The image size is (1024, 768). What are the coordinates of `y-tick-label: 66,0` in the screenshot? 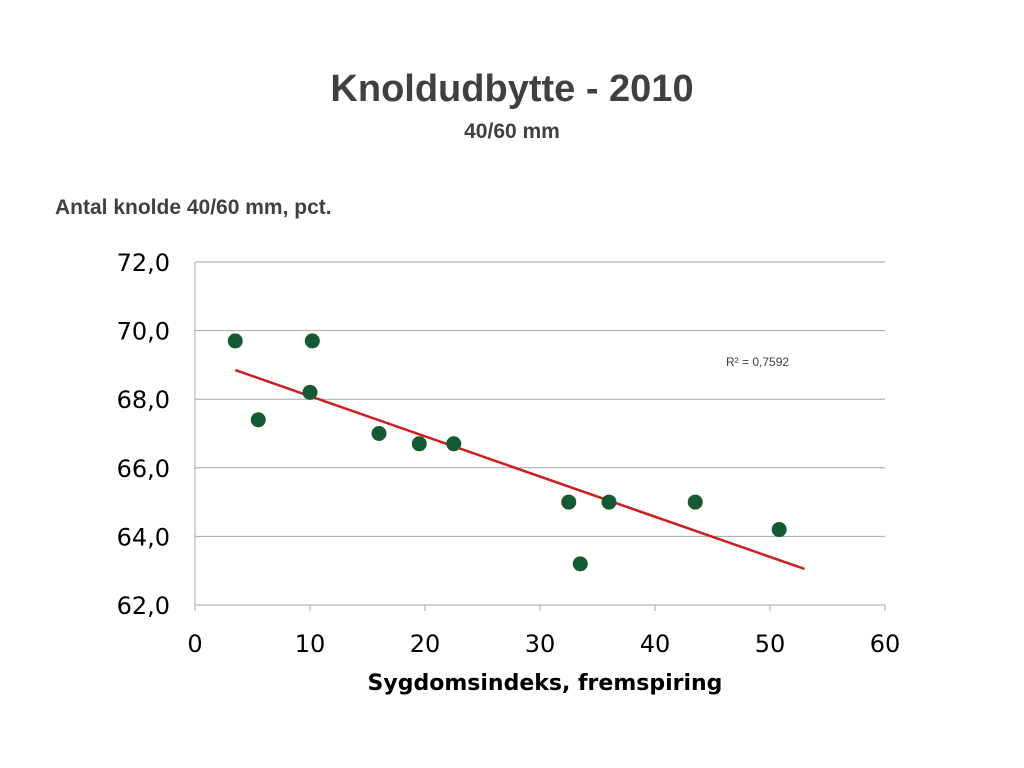 It's located at (143, 469).